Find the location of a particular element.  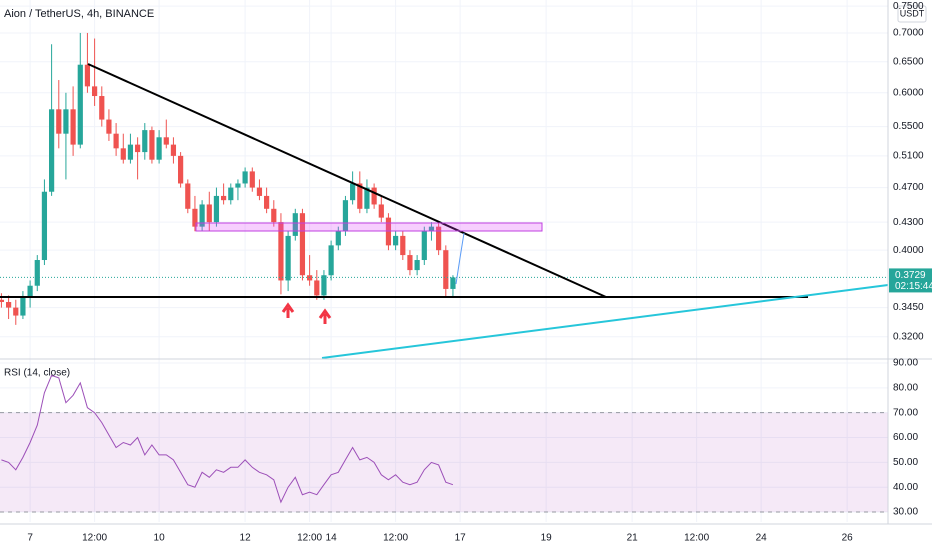

x-tick-label: 26 is located at coordinates (848, 538).